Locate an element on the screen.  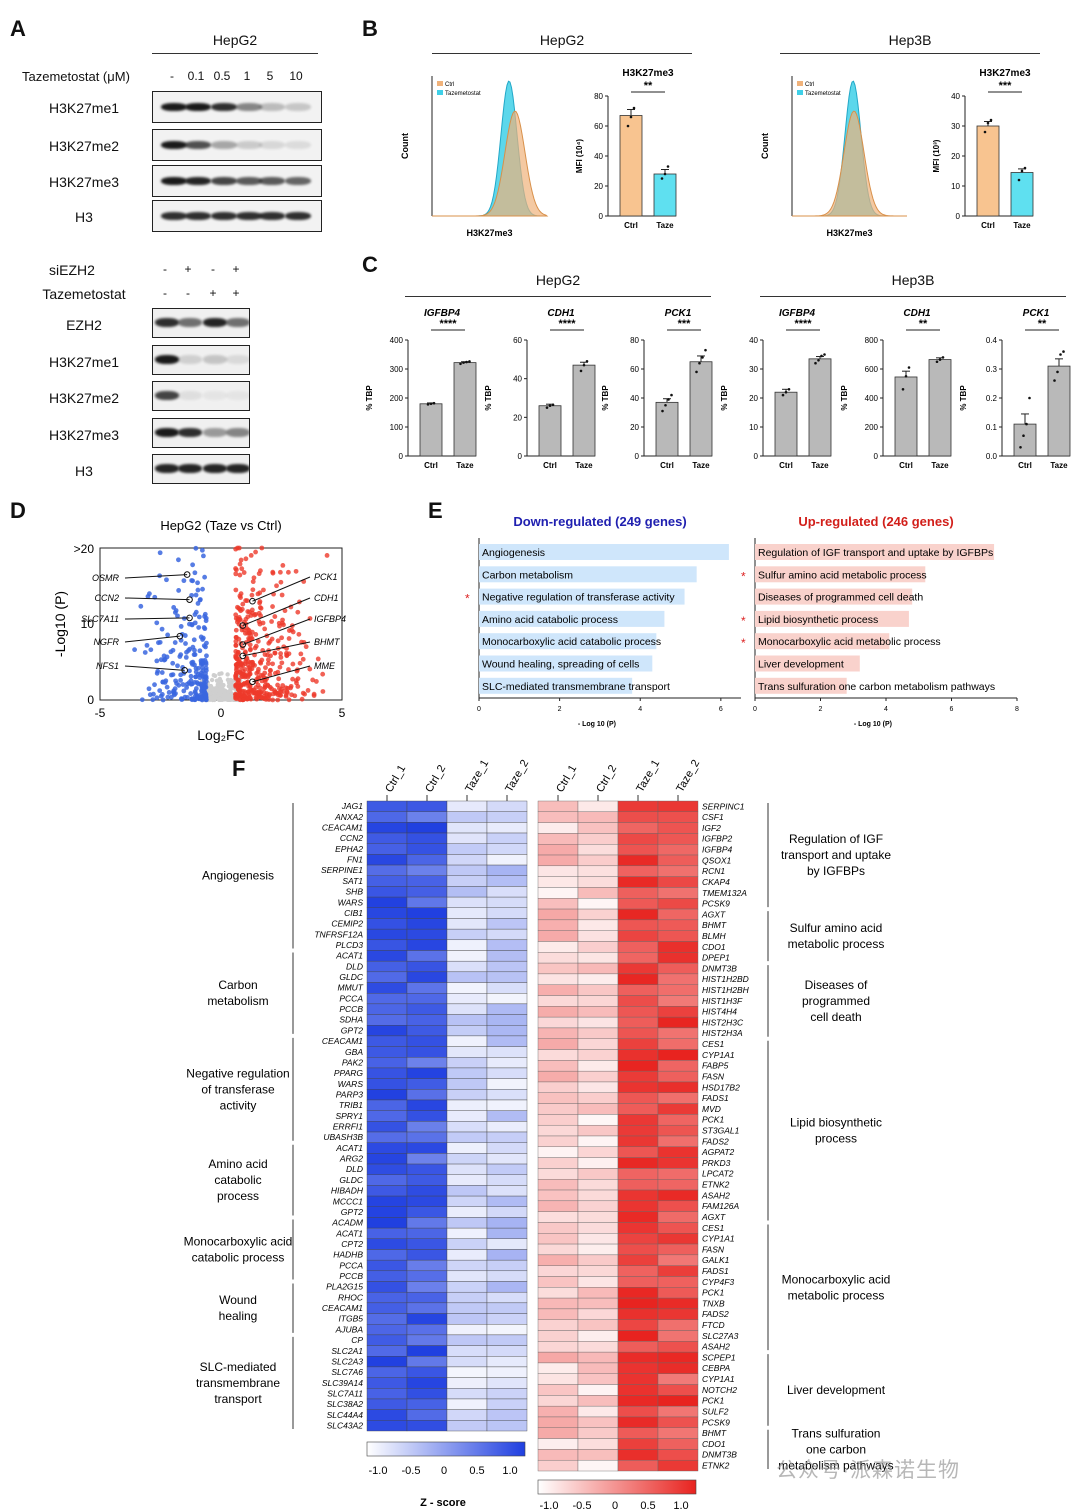
red-scale-tick: 0 is located at coordinates (615, 1505).